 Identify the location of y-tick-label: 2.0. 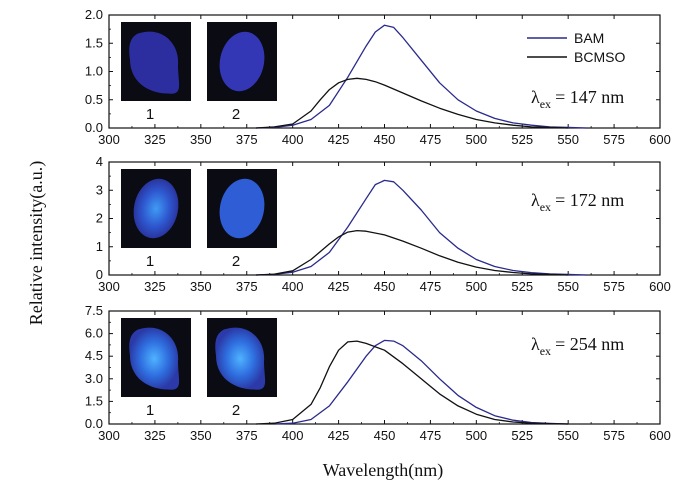
(94, 14).